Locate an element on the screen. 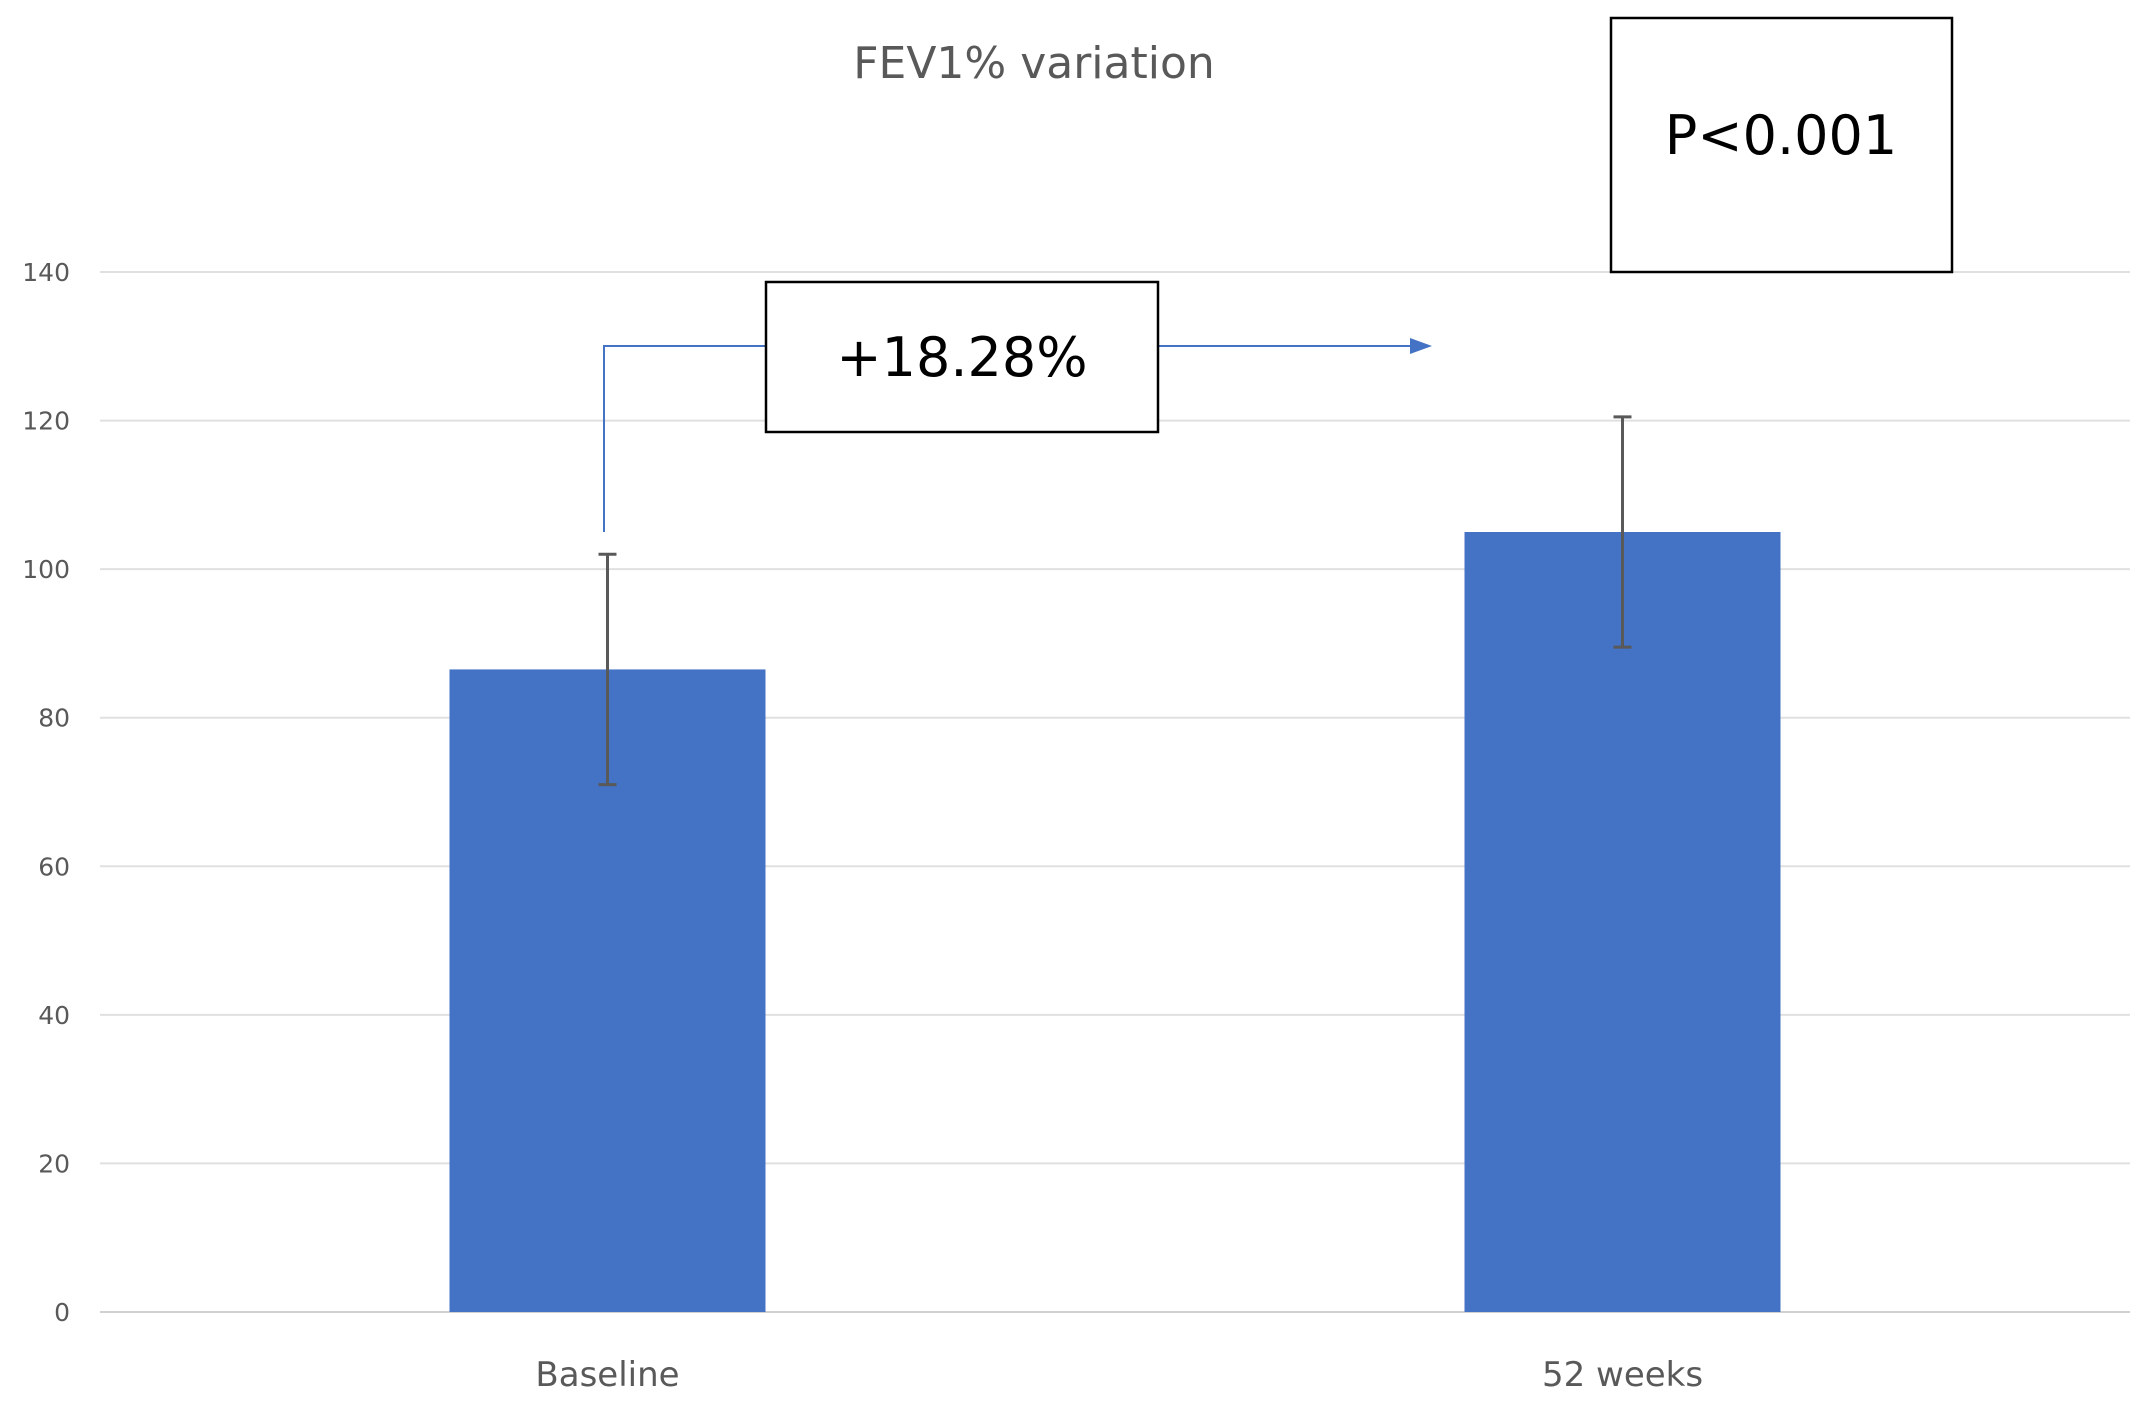 The image size is (2148, 1402). change-arrow-head is located at coordinates (1421, 346).